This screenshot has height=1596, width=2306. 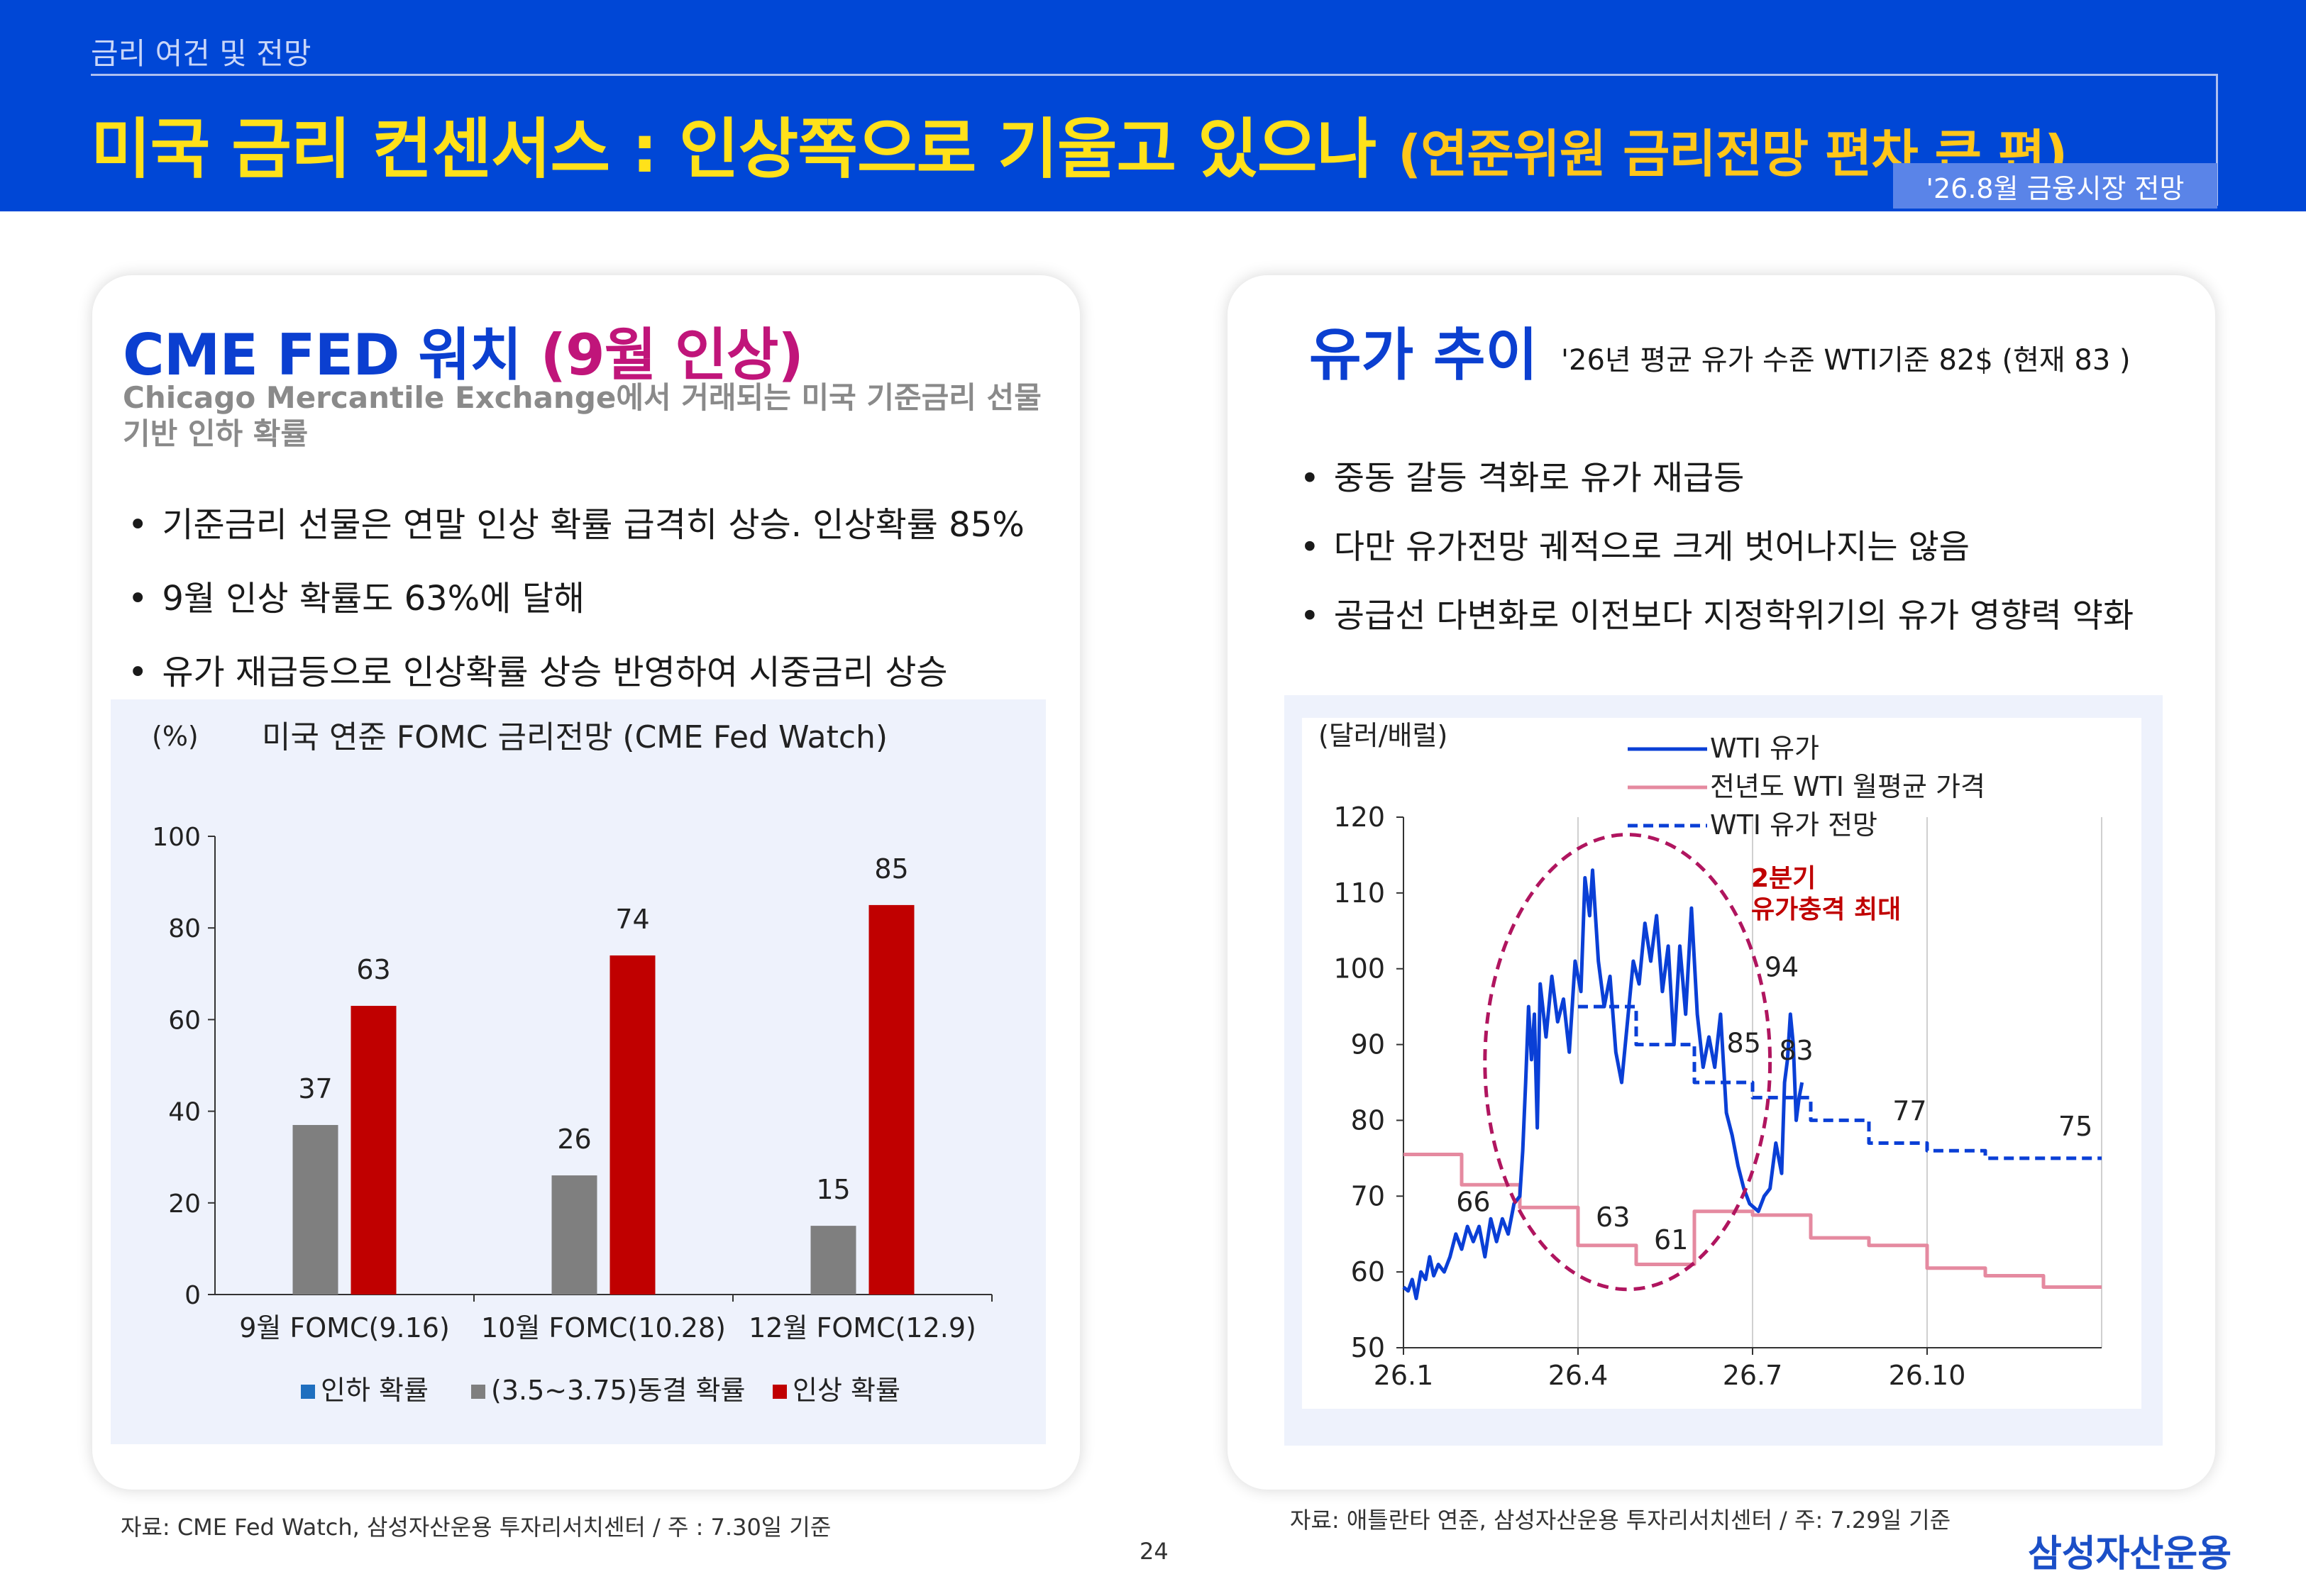 What do you see at coordinates (2075, 1126) in the screenshot?
I see `line-data-label: 75` at bounding box center [2075, 1126].